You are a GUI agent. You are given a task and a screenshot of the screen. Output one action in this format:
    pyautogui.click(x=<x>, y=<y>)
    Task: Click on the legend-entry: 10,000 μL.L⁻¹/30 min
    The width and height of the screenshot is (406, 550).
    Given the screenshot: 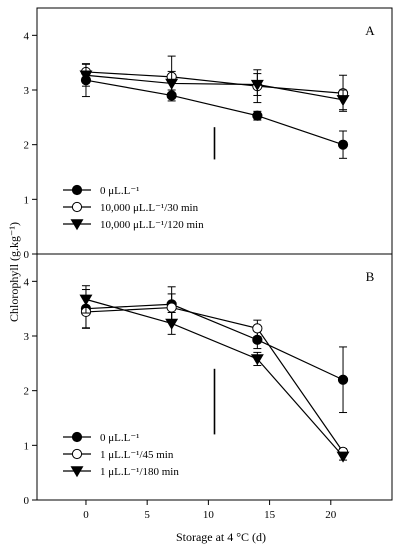 What is the action you would take?
    pyautogui.click(x=149, y=208)
    